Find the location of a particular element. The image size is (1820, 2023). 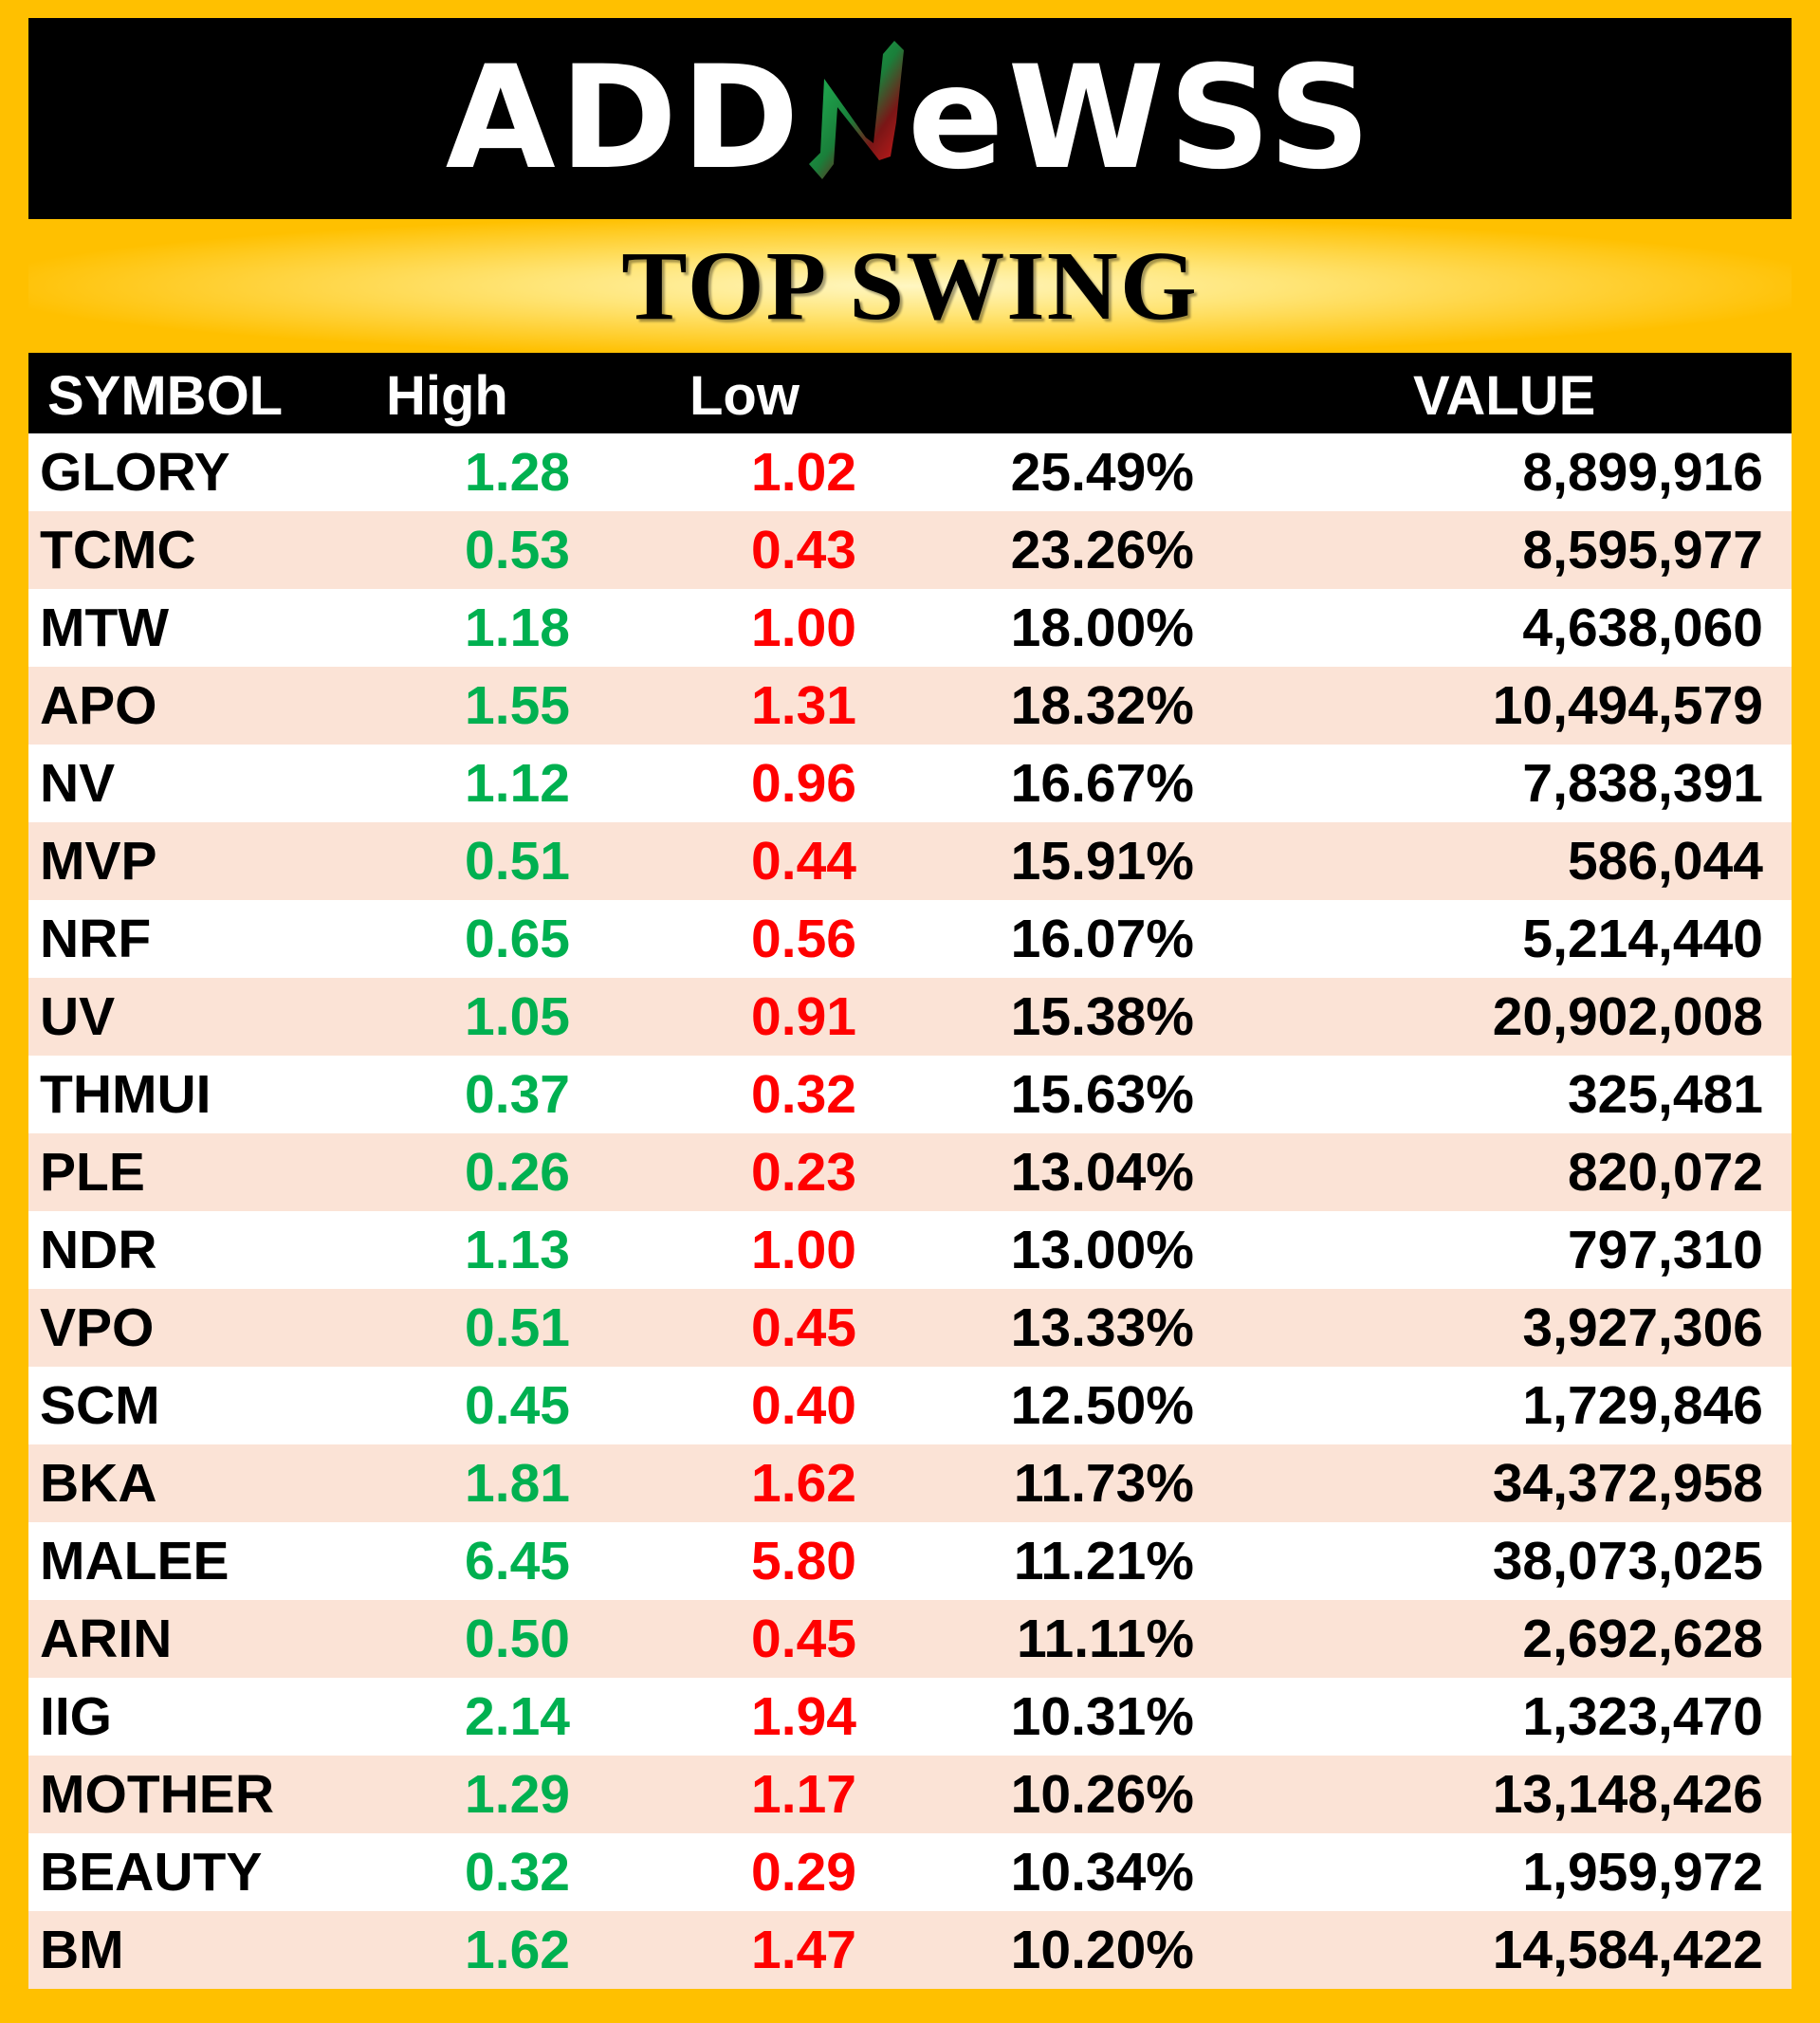

cell-high: 0.50 is located at coordinates (517, 1639).